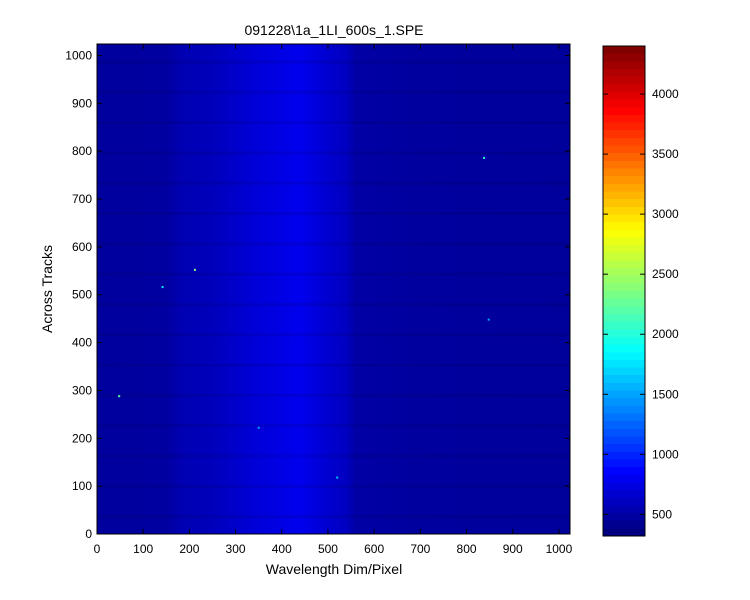 The image size is (750, 600). Describe the element at coordinates (374, 549) in the screenshot. I see `x-tick-label: 600` at that location.